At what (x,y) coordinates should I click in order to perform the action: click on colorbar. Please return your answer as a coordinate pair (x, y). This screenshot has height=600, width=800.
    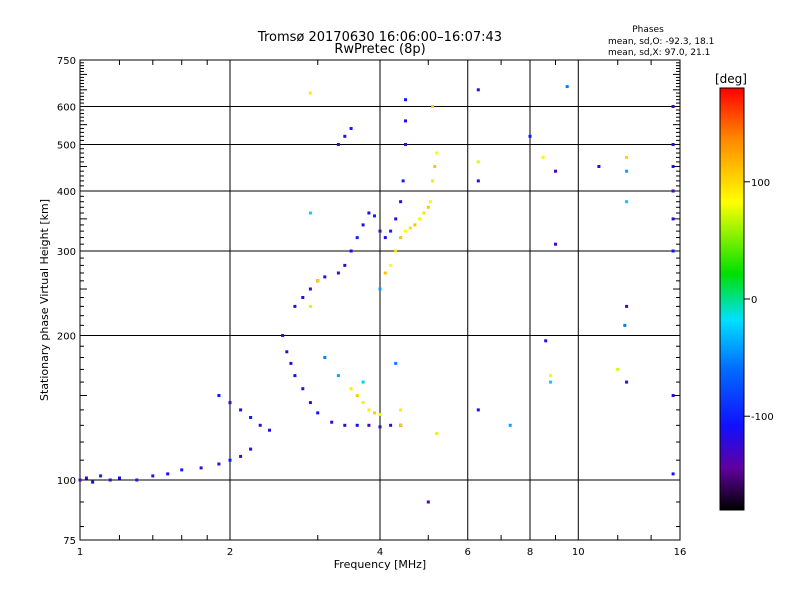
    Looking at the image, I should click on (732, 299).